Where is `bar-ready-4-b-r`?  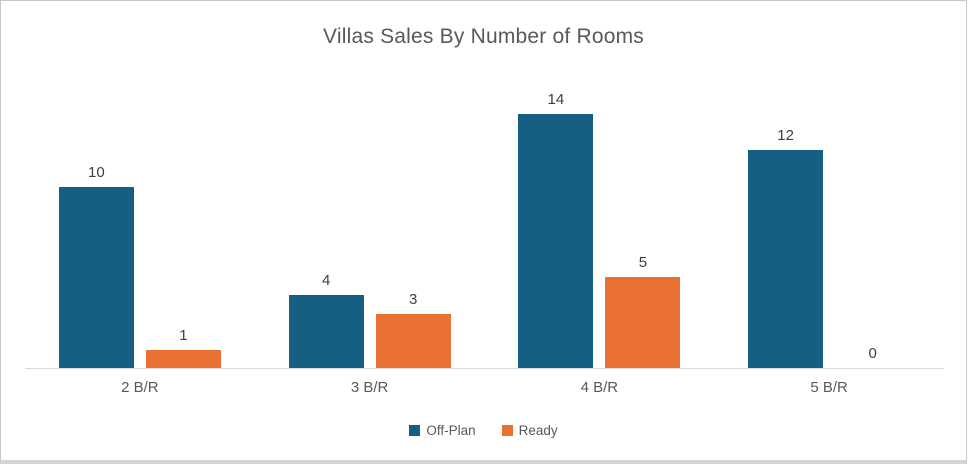 bar-ready-4-b-r is located at coordinates (643, 322).